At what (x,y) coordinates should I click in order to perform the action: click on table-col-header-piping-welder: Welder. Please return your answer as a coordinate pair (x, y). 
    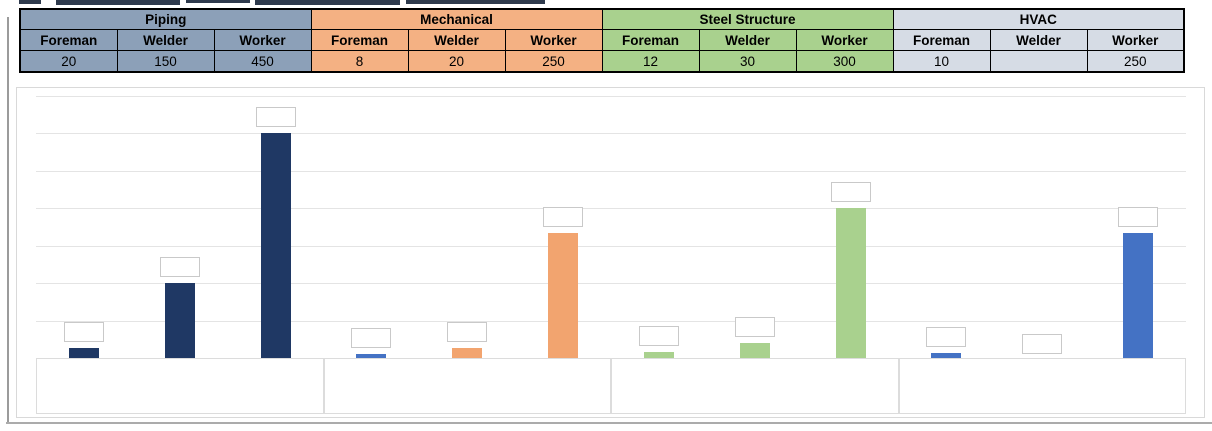
    Looking at the image, I should click on (165, 40).